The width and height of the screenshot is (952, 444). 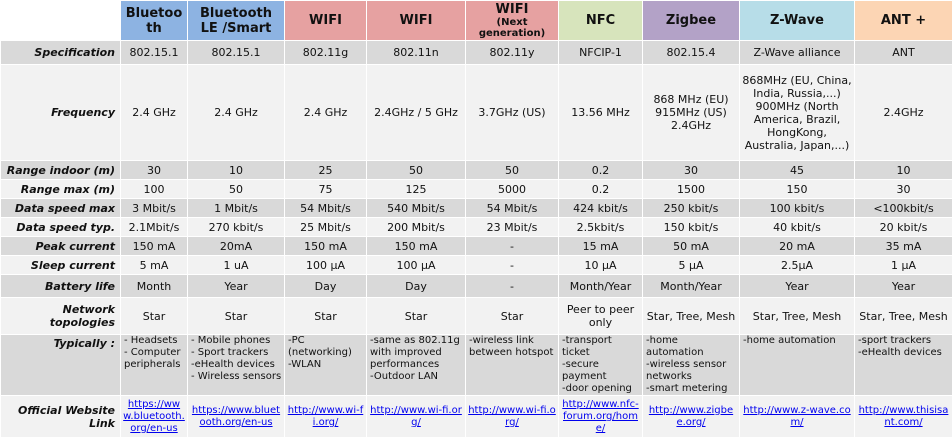 I want to click on website-link: http://www.z-wave.com/, so click(x=797, y=416).